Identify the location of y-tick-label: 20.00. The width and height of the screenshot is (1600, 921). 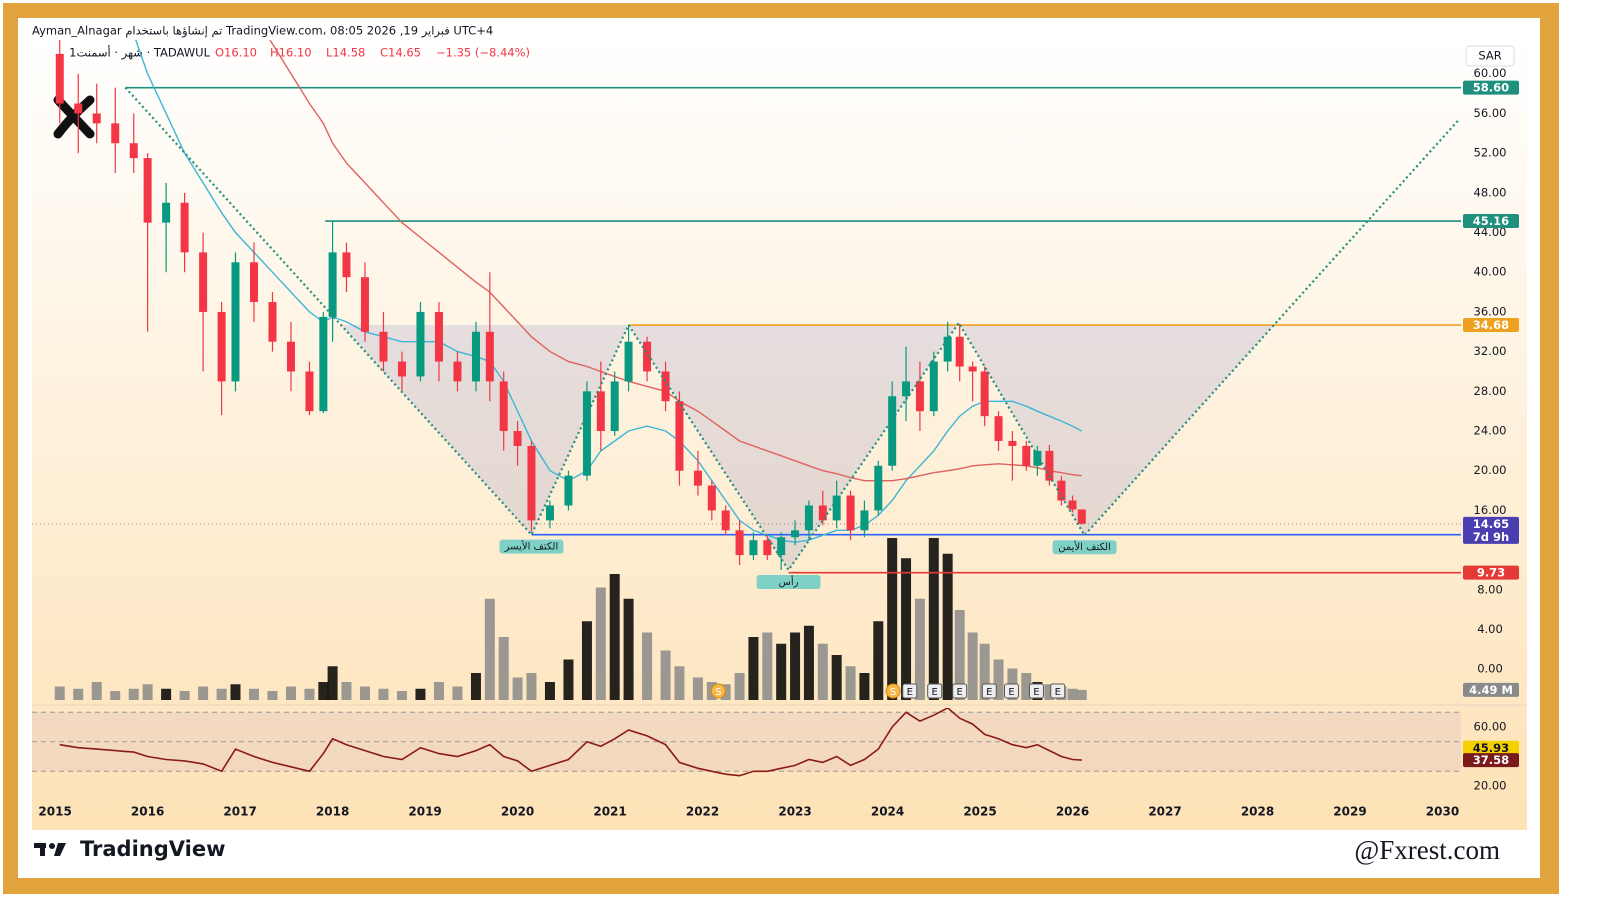
(1490, 470).